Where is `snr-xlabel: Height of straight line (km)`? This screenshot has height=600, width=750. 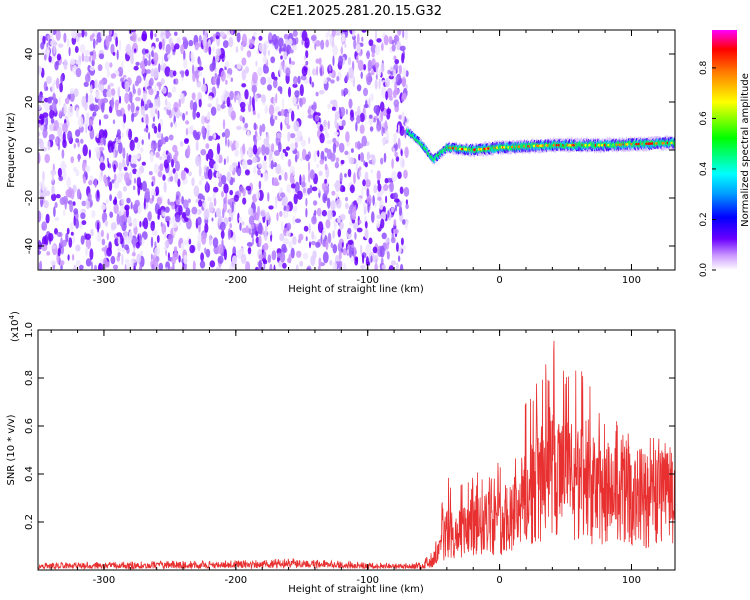 snr-xlabel: Height of straight line (km) is located at coordinates (356, 589).